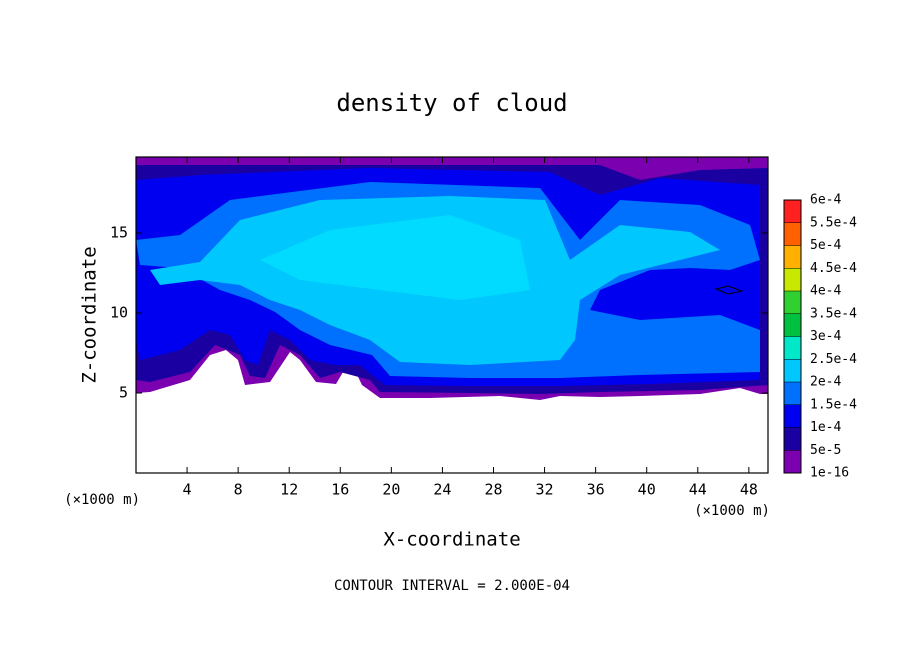 The width and height of the screenshot is (904, 658). Describe the element at coordinates (829, 473) in the screenshot. I see `colorbar-label: 1e-16` at that location.